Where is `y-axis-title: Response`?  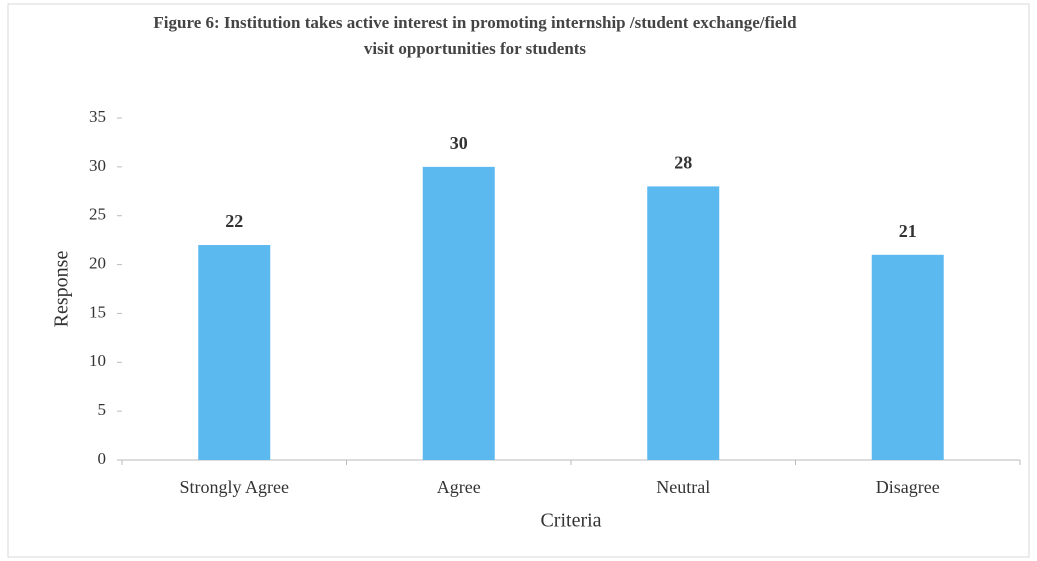 y-axis-title: Response is located at coordinates (62, 289).